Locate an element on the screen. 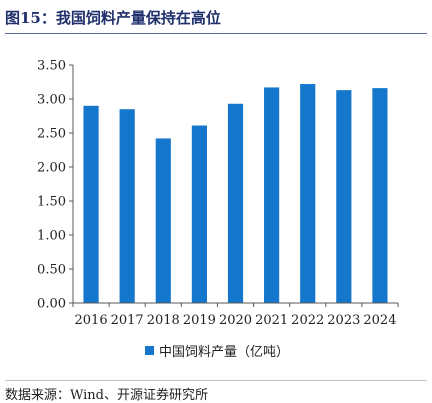 The image size is (432, 403). bar-2018 is located at coordinates (163, 220).